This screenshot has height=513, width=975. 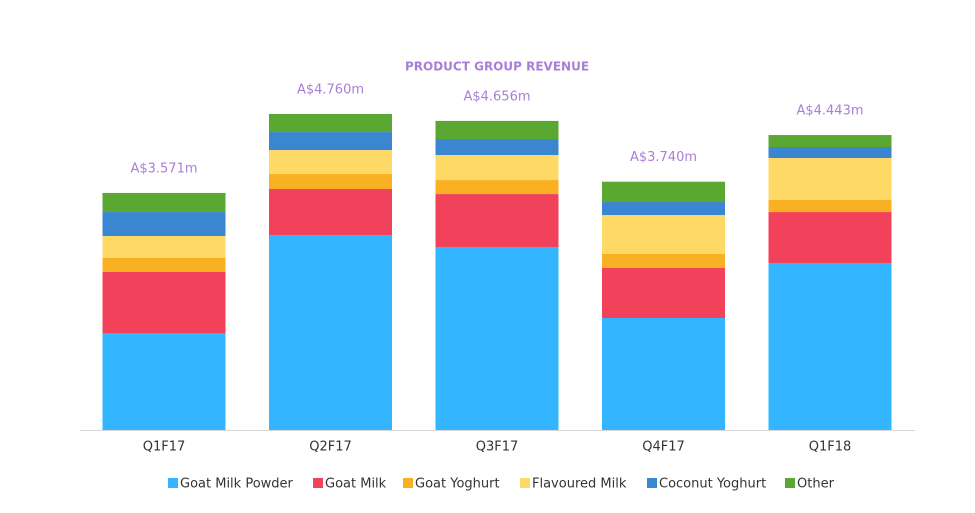 What do you see at coordinates (579, 484) in the screenshot?
I see `legend-label: Flavoured Milk` at bounding box center [579, 484].